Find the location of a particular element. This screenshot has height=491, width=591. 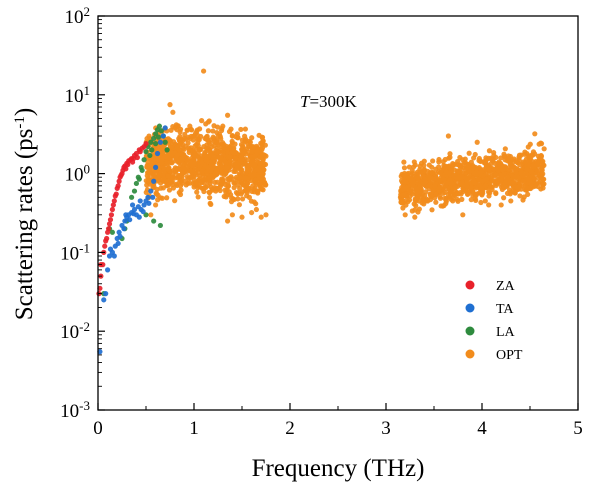

y-tick-label: 102 is located at coordinates (78, 16).